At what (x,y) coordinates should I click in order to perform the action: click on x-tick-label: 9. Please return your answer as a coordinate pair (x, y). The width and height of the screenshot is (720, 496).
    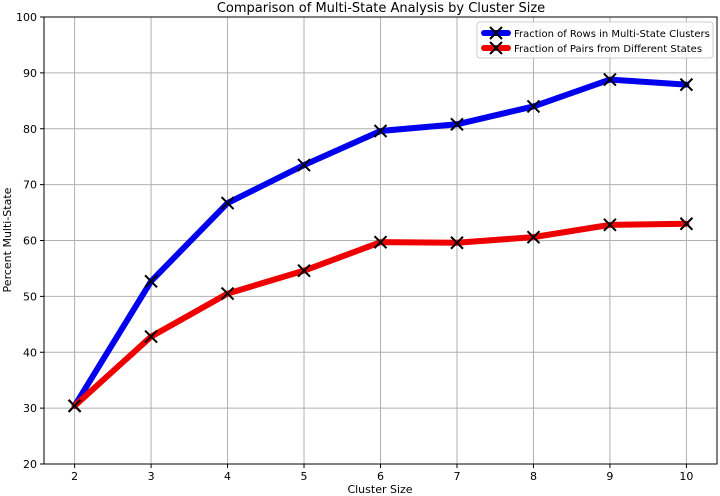
    Looking at the image, I should click on (609, 476).